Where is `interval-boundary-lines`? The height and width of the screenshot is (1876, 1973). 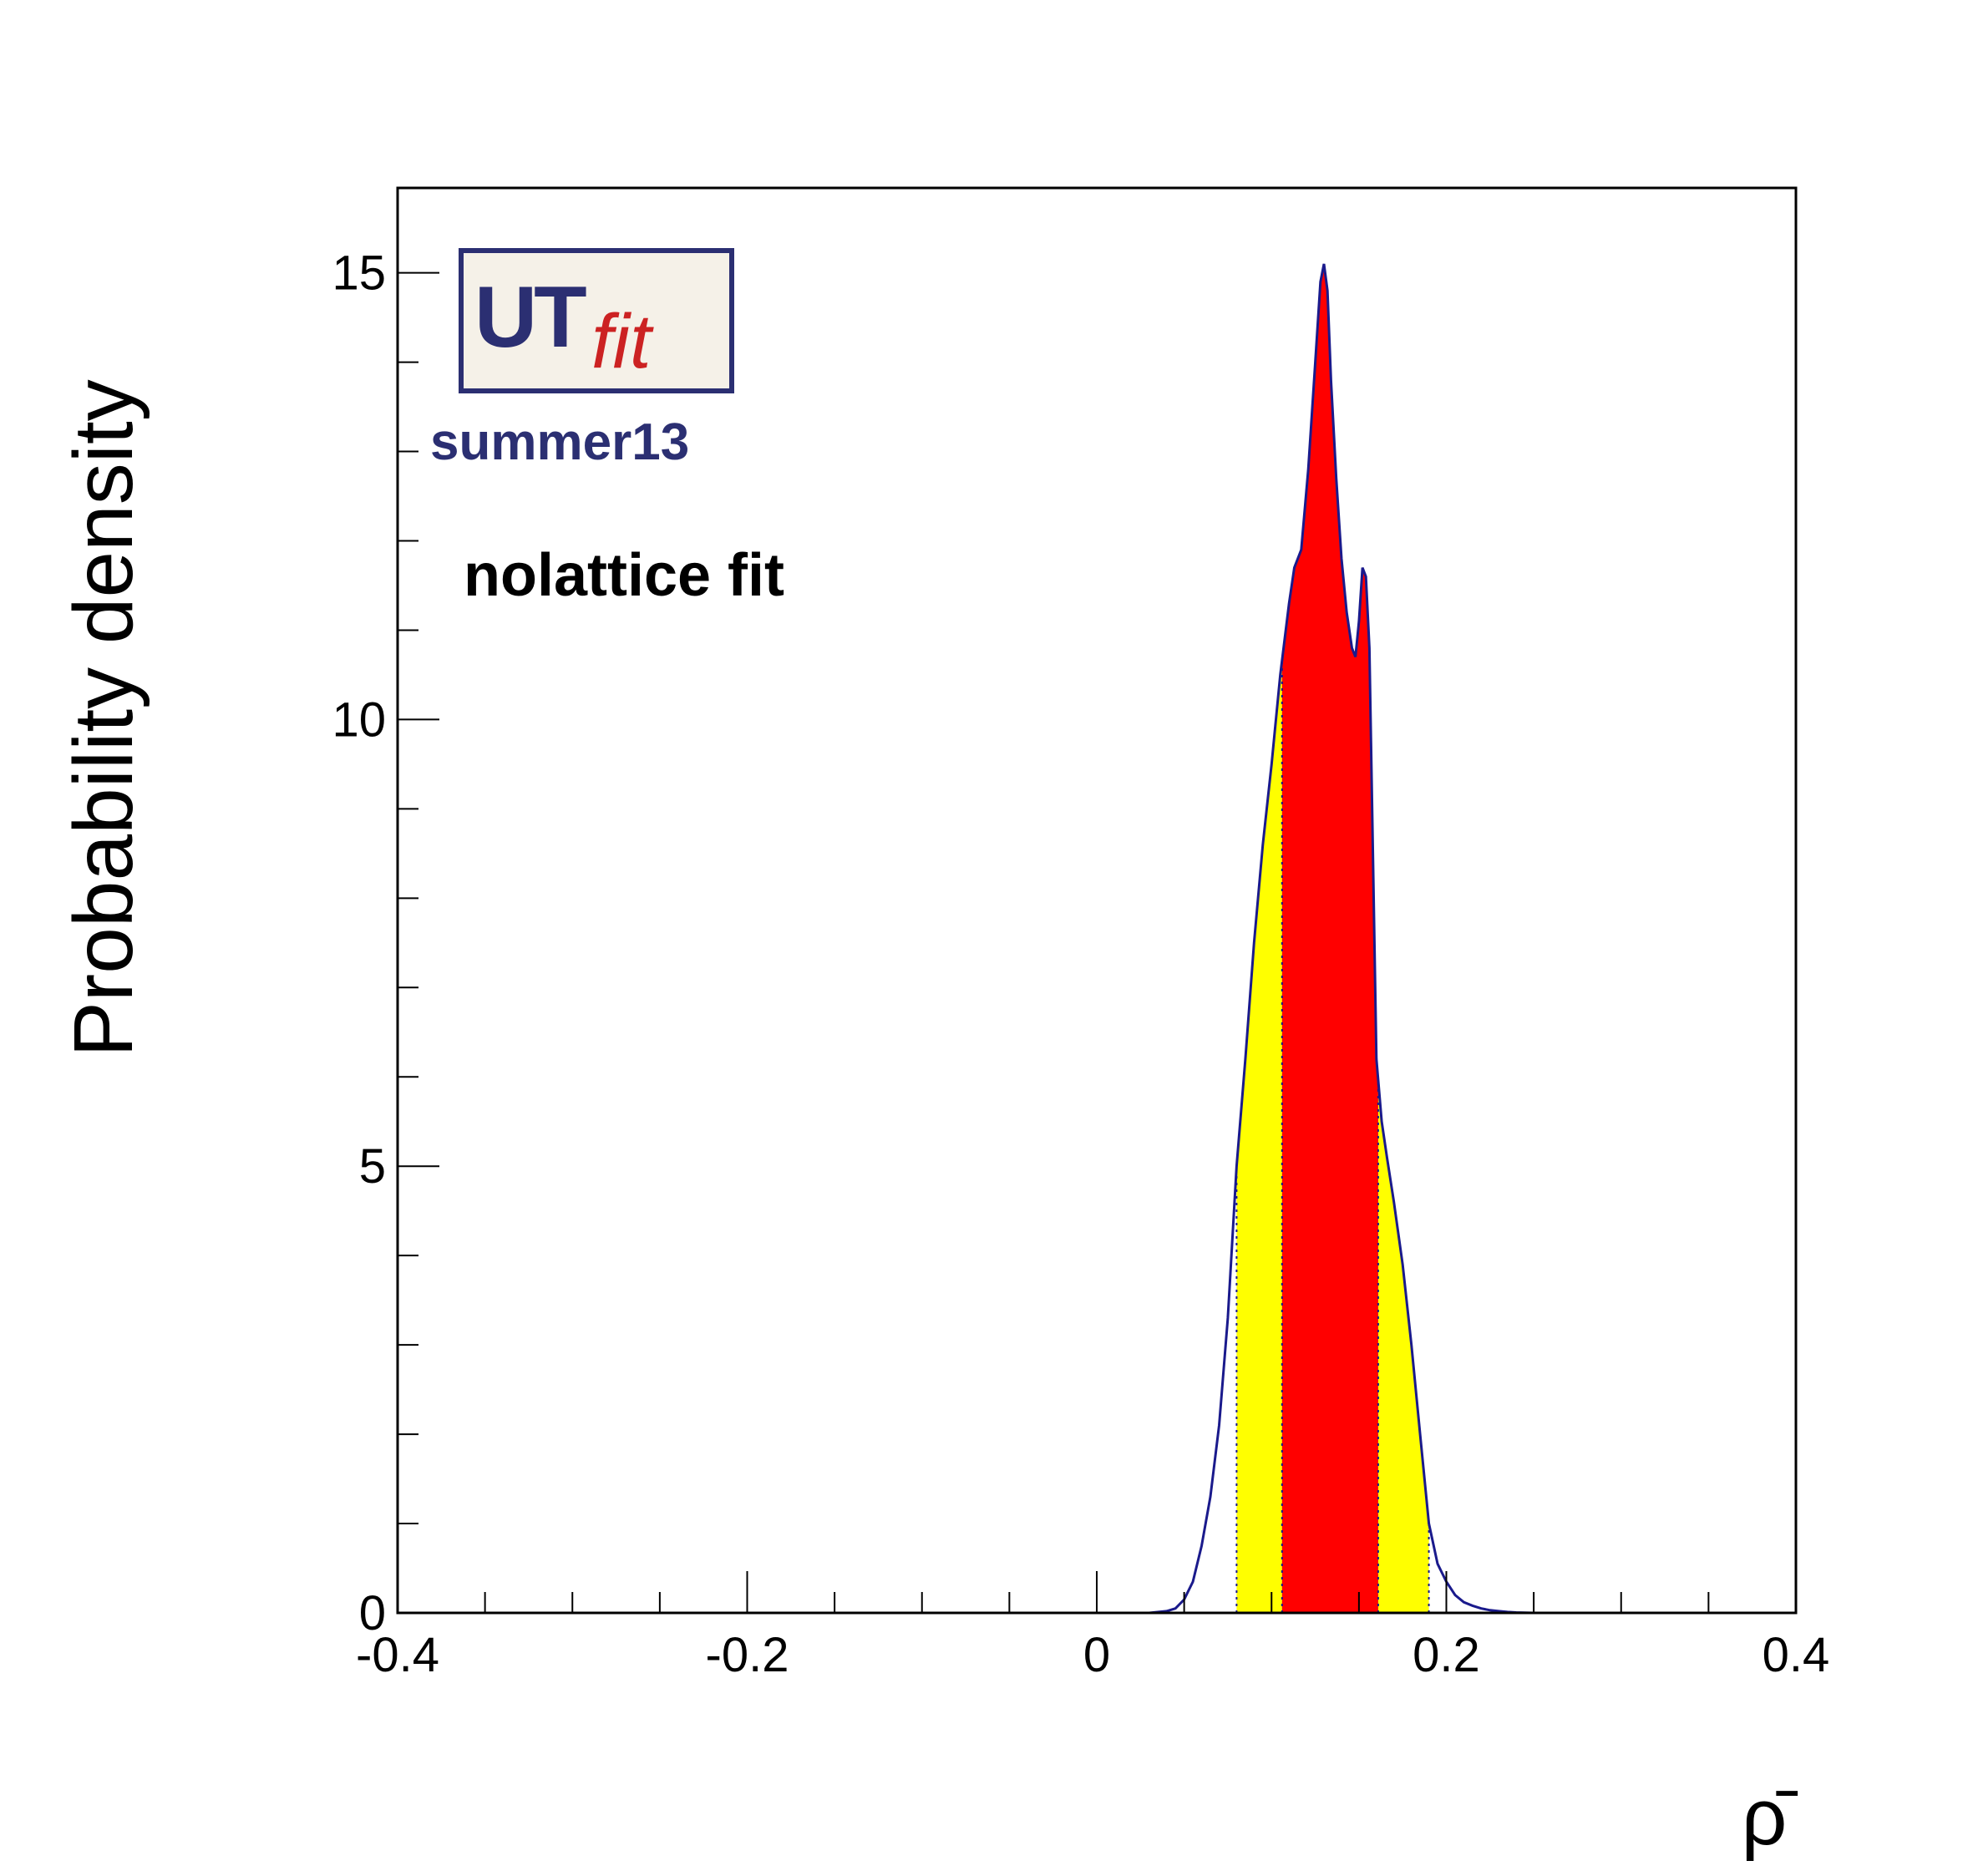
interval-boundary-lines is located at coordinates (1332, 1136).